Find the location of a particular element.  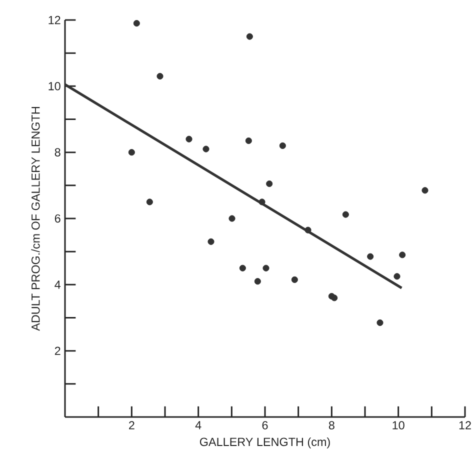

y-tick-label: 2 is located at coordinates (57, 351).